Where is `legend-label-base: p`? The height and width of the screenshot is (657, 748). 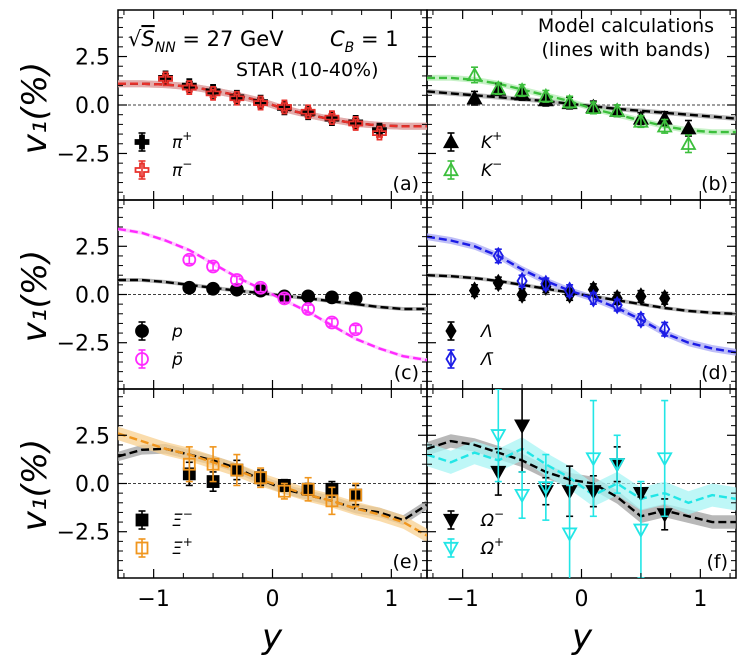
legend-label-base: p is located at coordinates (177, 332).